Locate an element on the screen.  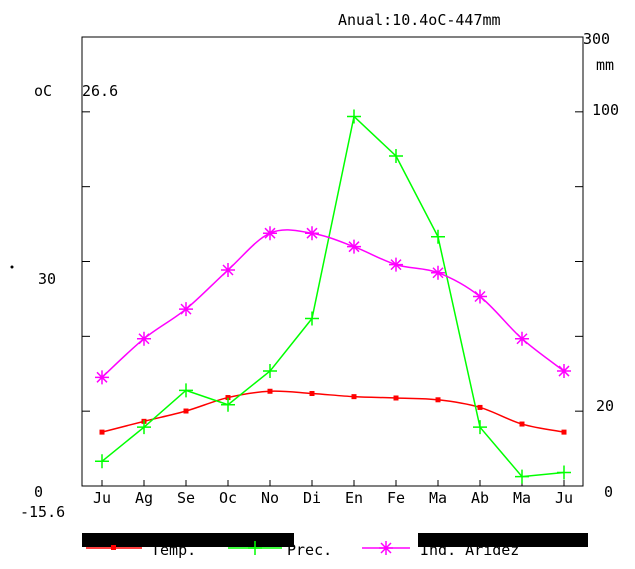
legend-temp-marker is located at coordinates (113, 547).